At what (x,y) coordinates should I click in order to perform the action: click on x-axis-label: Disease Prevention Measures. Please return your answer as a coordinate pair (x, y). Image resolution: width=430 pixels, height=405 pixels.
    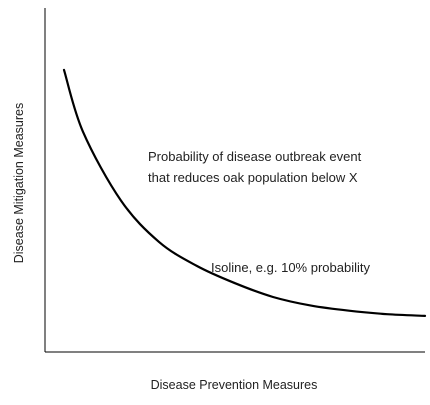
    Looking at the image, I should click on (234, 385).